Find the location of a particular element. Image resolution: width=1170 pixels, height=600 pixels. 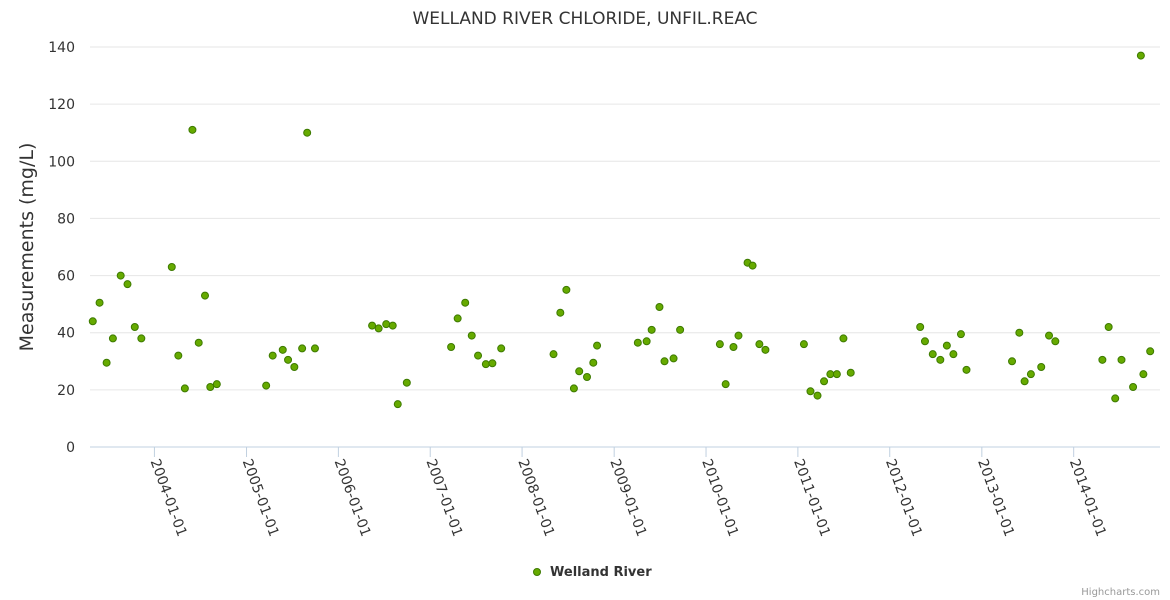

legend: Welland River is located at coordinates (593, 572).